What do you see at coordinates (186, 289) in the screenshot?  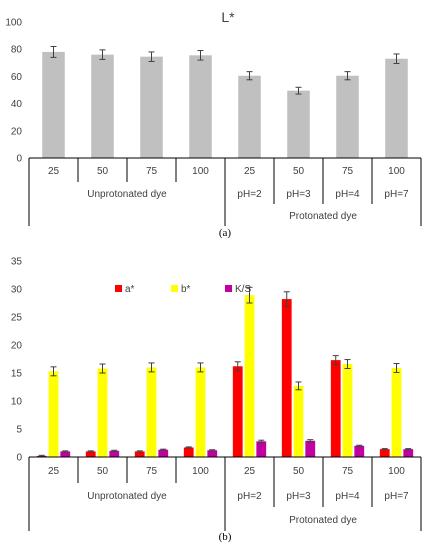 I see `legend-label: b*` at bounding box center [186, 289].